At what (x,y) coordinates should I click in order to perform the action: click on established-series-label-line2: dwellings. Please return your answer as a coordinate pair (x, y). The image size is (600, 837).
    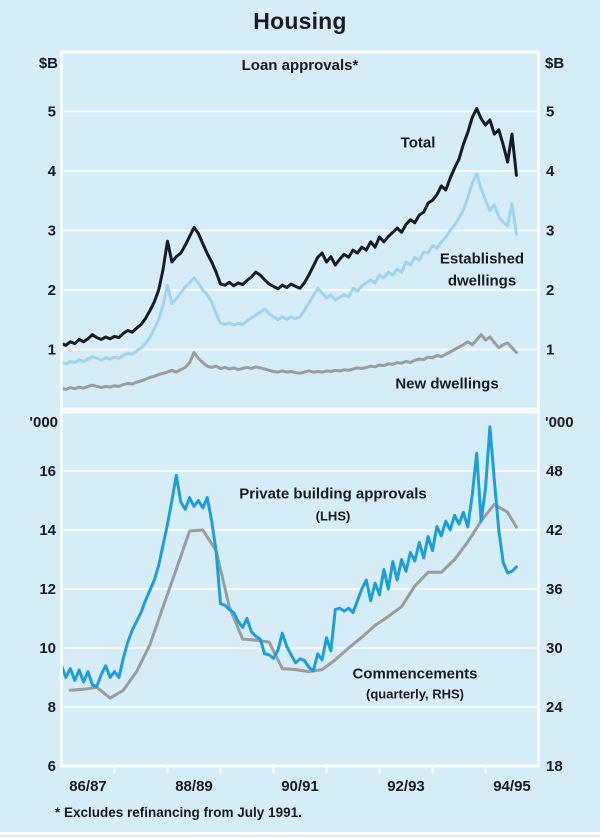
    Looking at the image, I should click on (482, 281).